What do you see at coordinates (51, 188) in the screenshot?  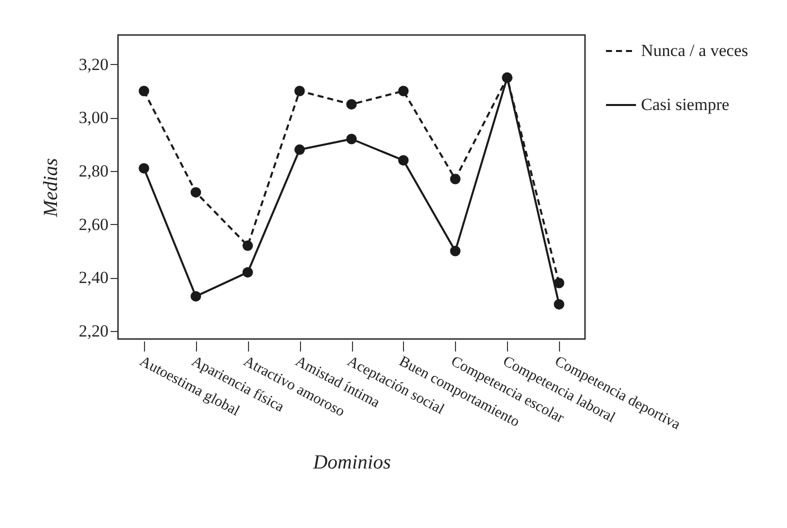 I see `y-axis-title: Medias` at bounding box center [51, 188].